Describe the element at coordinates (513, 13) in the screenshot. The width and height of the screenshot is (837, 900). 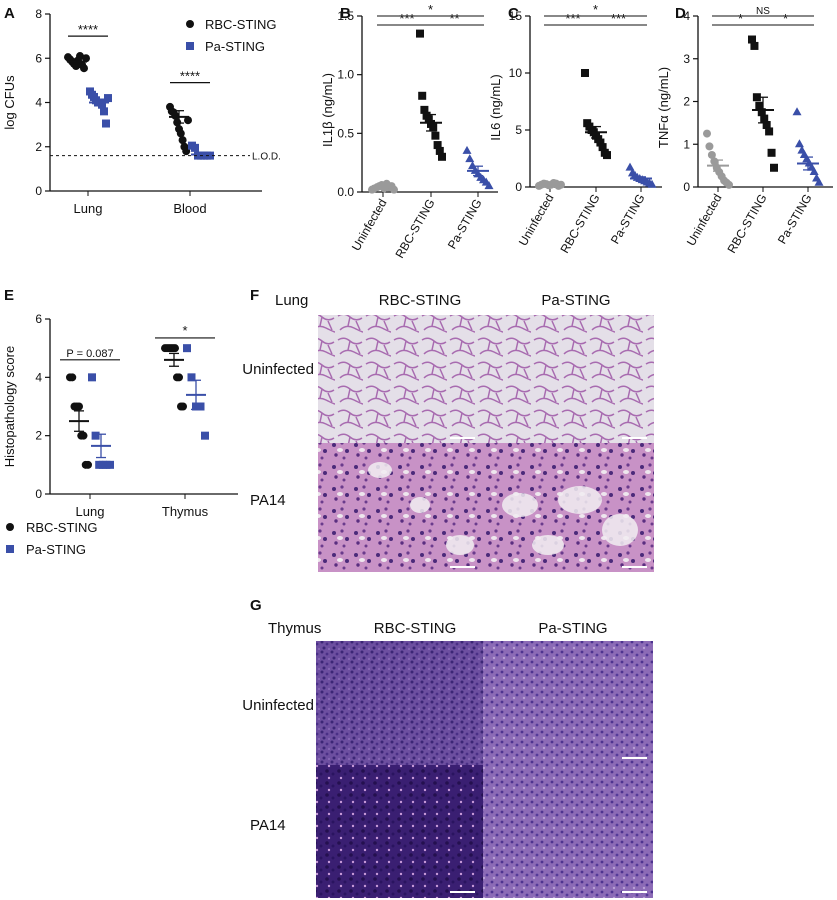
I see `panel-label-c: C` at that location.